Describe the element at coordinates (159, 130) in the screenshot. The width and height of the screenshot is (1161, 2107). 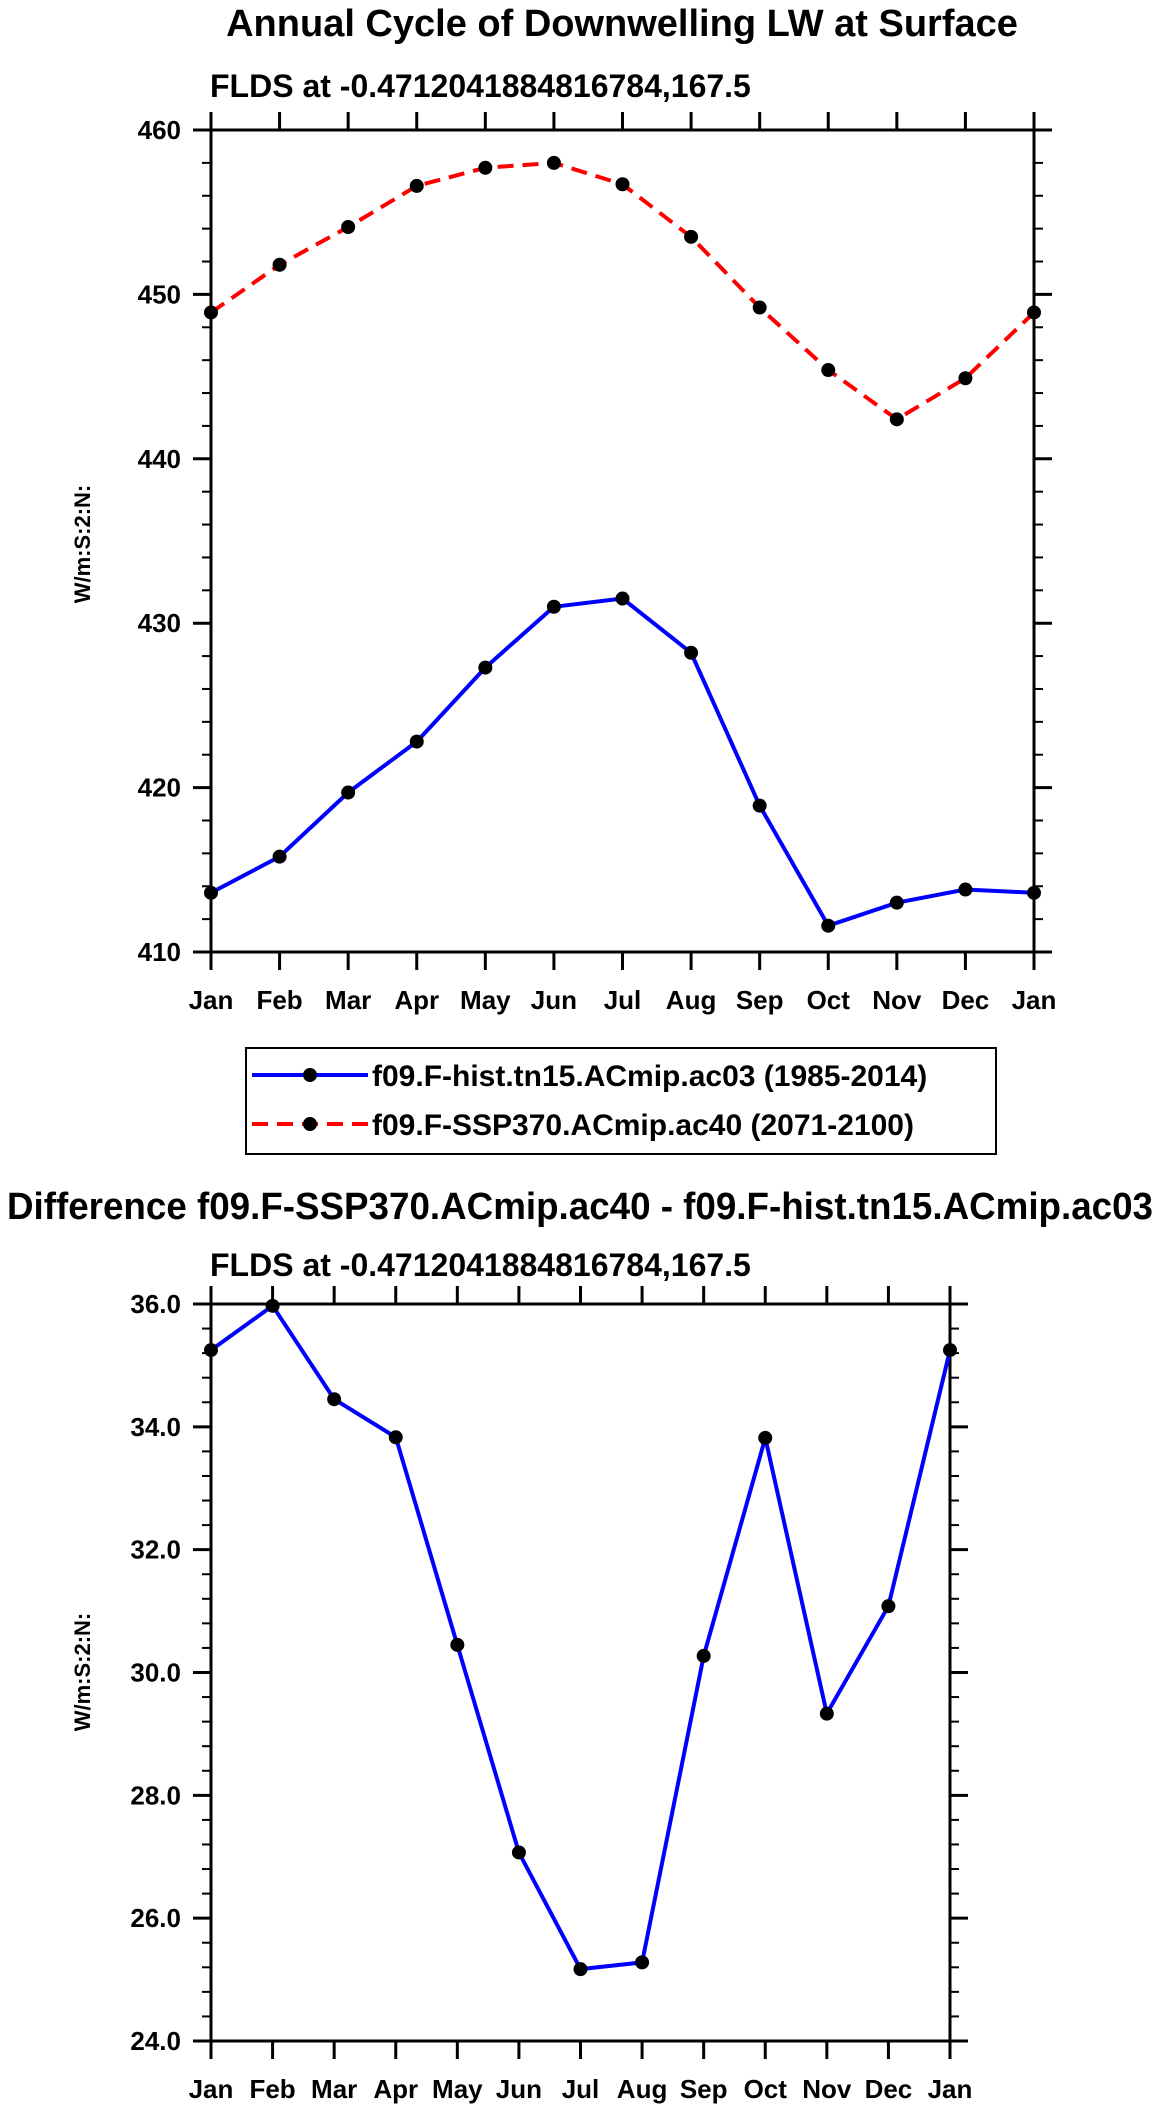
I see `y-tick-label: 460` at that location.